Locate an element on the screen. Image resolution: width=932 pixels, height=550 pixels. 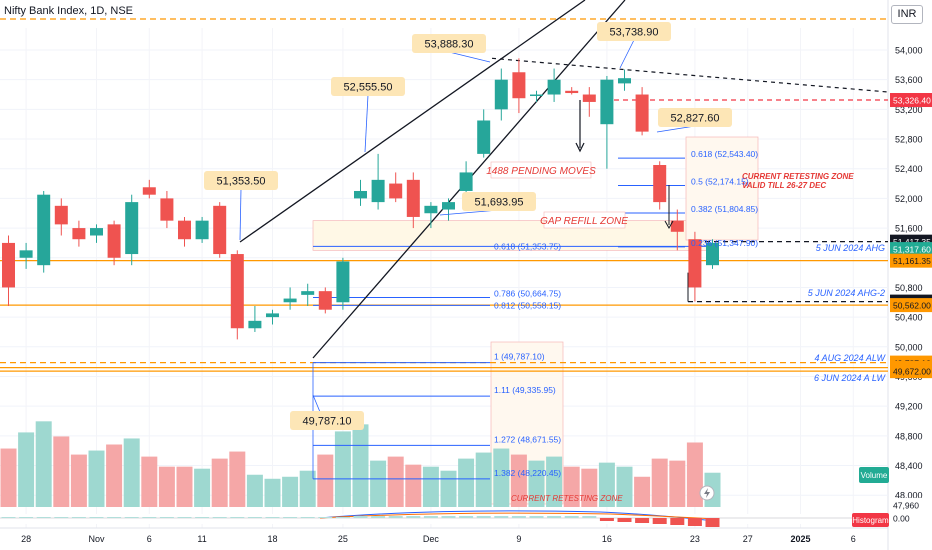
retesting-valid-label: VALID TILL 26-27 DEC is located at coordinates (784, 185).